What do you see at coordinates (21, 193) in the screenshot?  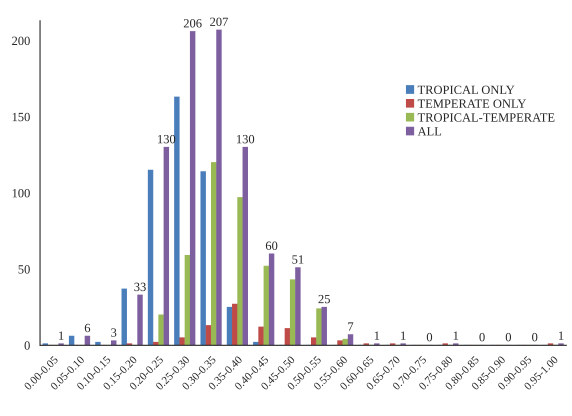 I see `y-tick-label: 100` at bounding box center [21, 193].